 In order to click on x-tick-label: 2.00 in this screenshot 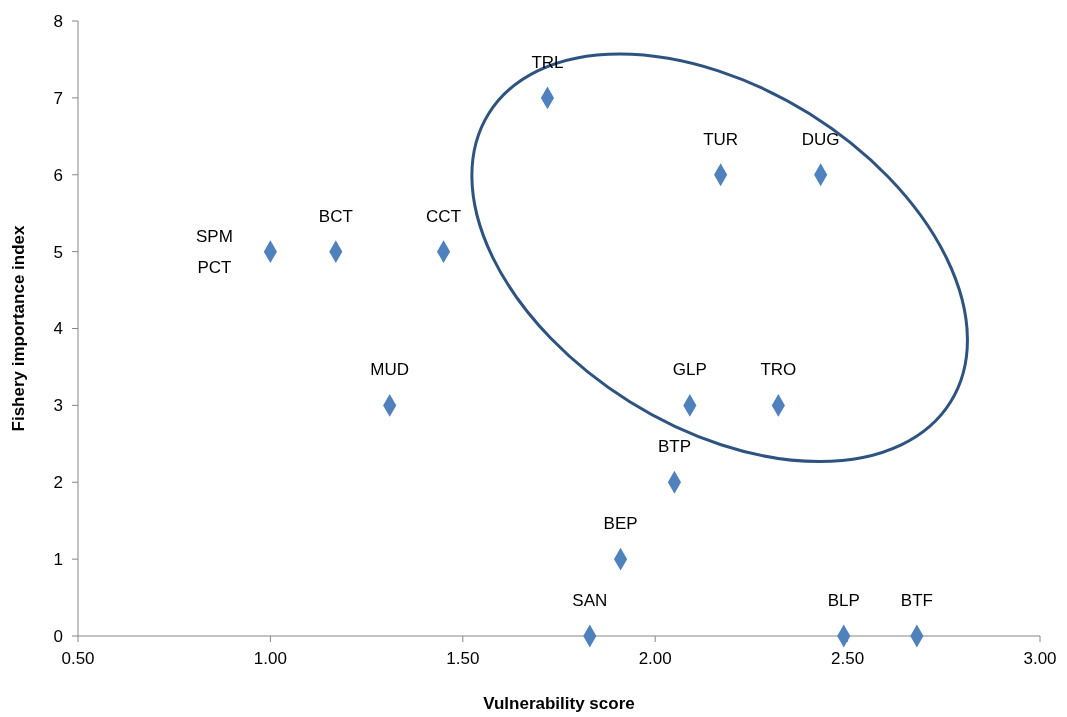, I will do `click(655, 658)`.